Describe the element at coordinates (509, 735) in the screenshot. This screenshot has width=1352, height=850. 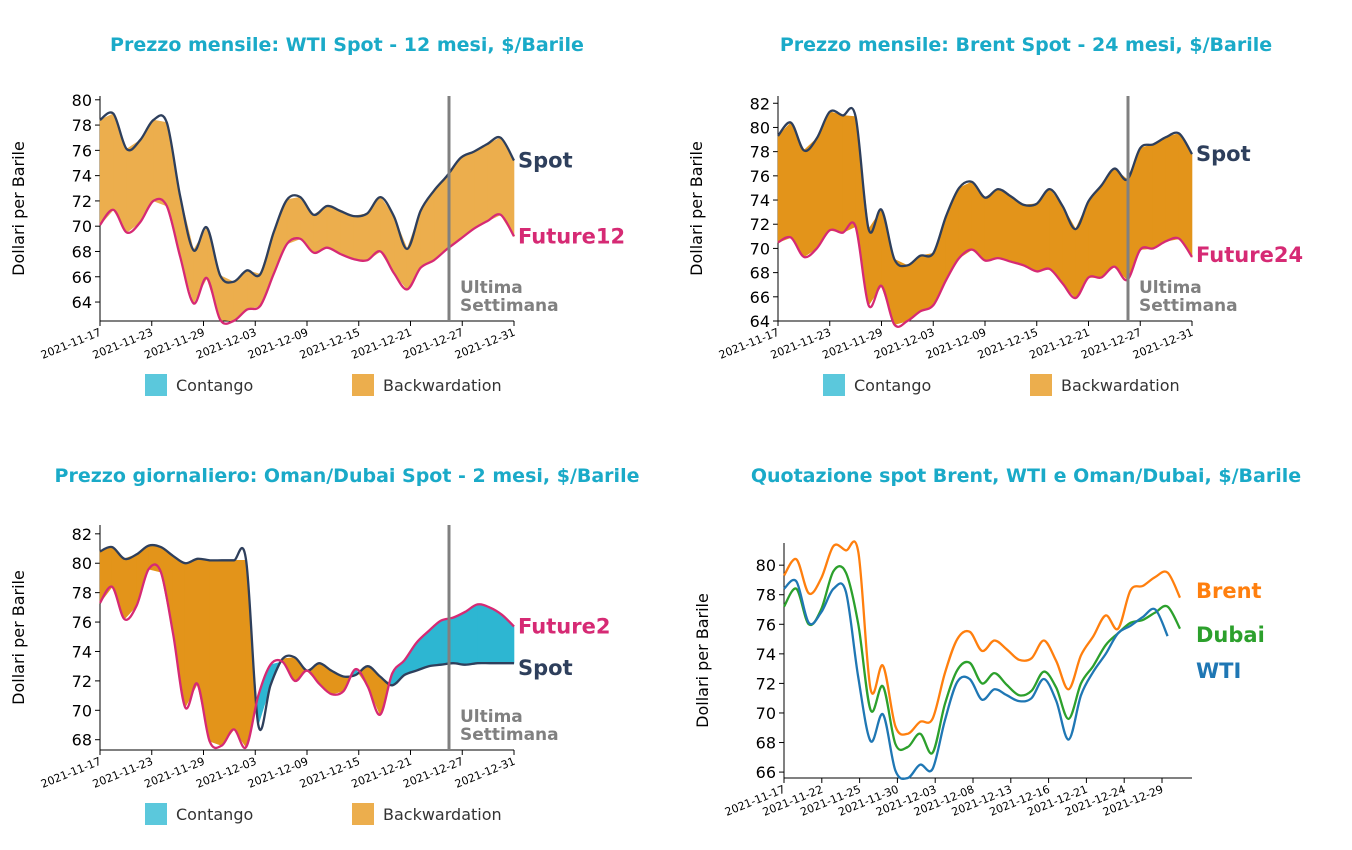
I see `last-week-label-line2: Settimana` at that location.